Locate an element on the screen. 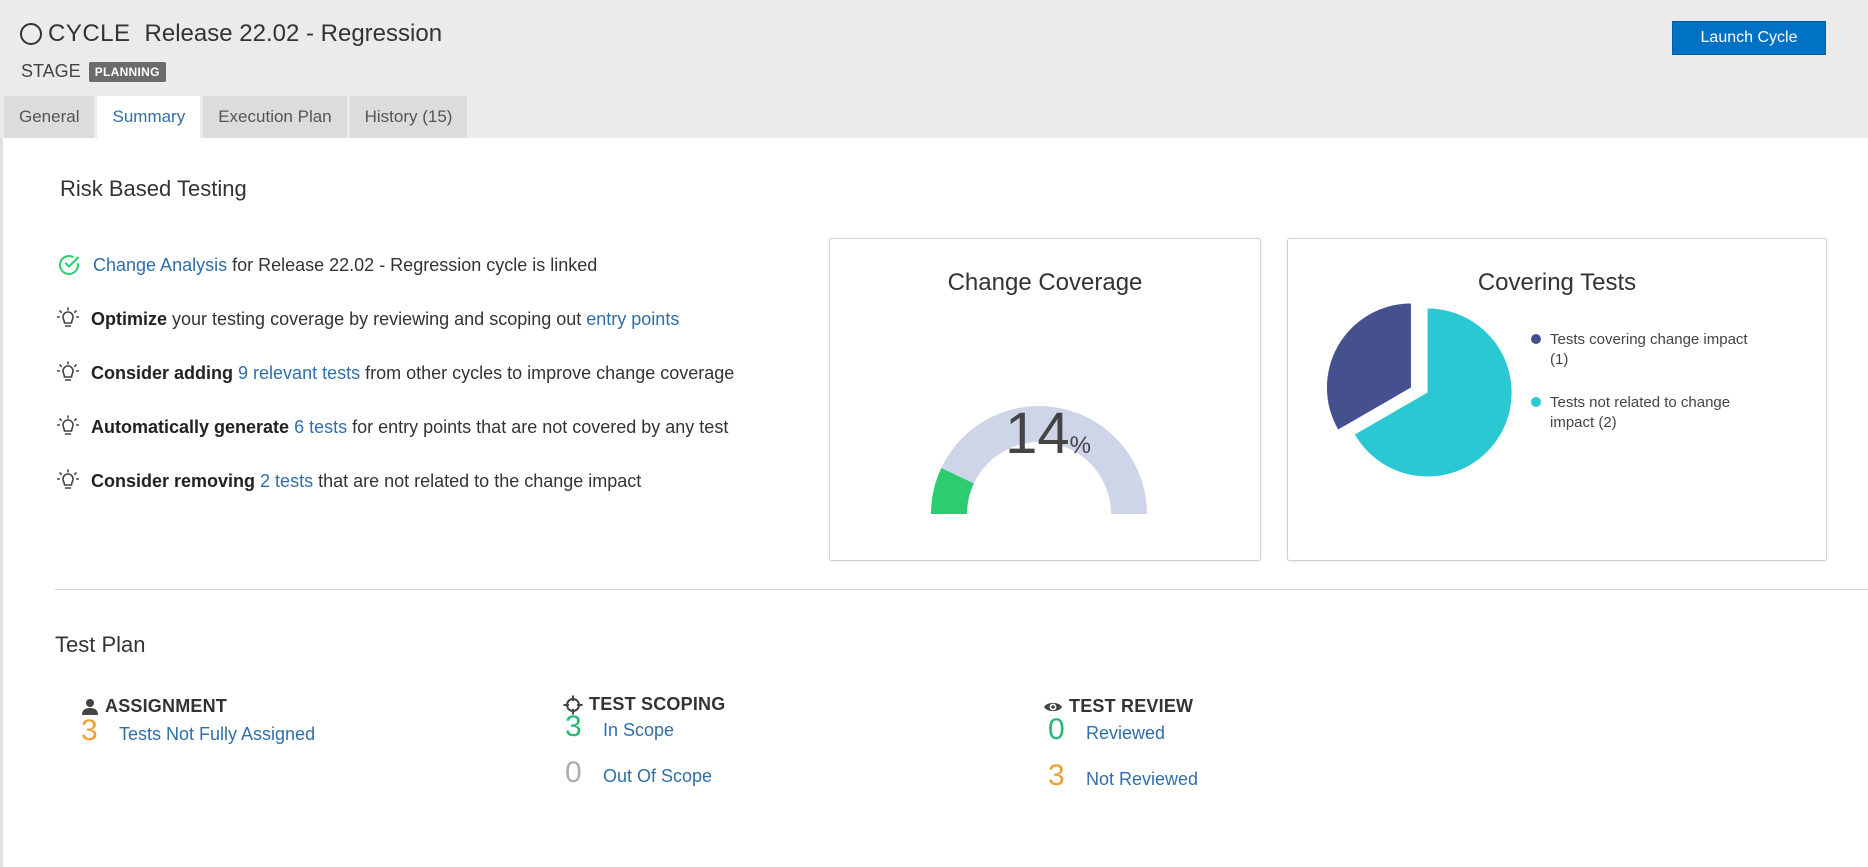 This screenshot has height=867, width=1868. change-coverage-card: Change Coverage 14% is located at coordinates (1045, 399).